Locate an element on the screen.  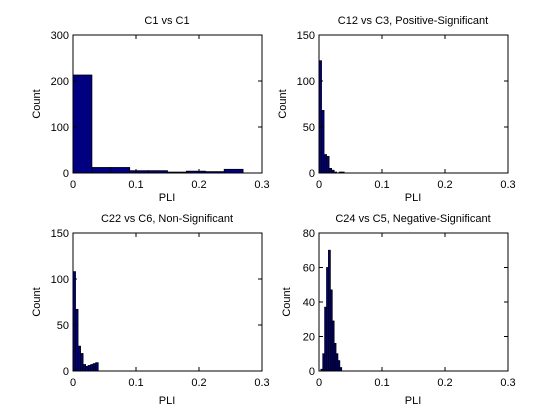
subplot-2-axes is located at coordinates (413, 104).